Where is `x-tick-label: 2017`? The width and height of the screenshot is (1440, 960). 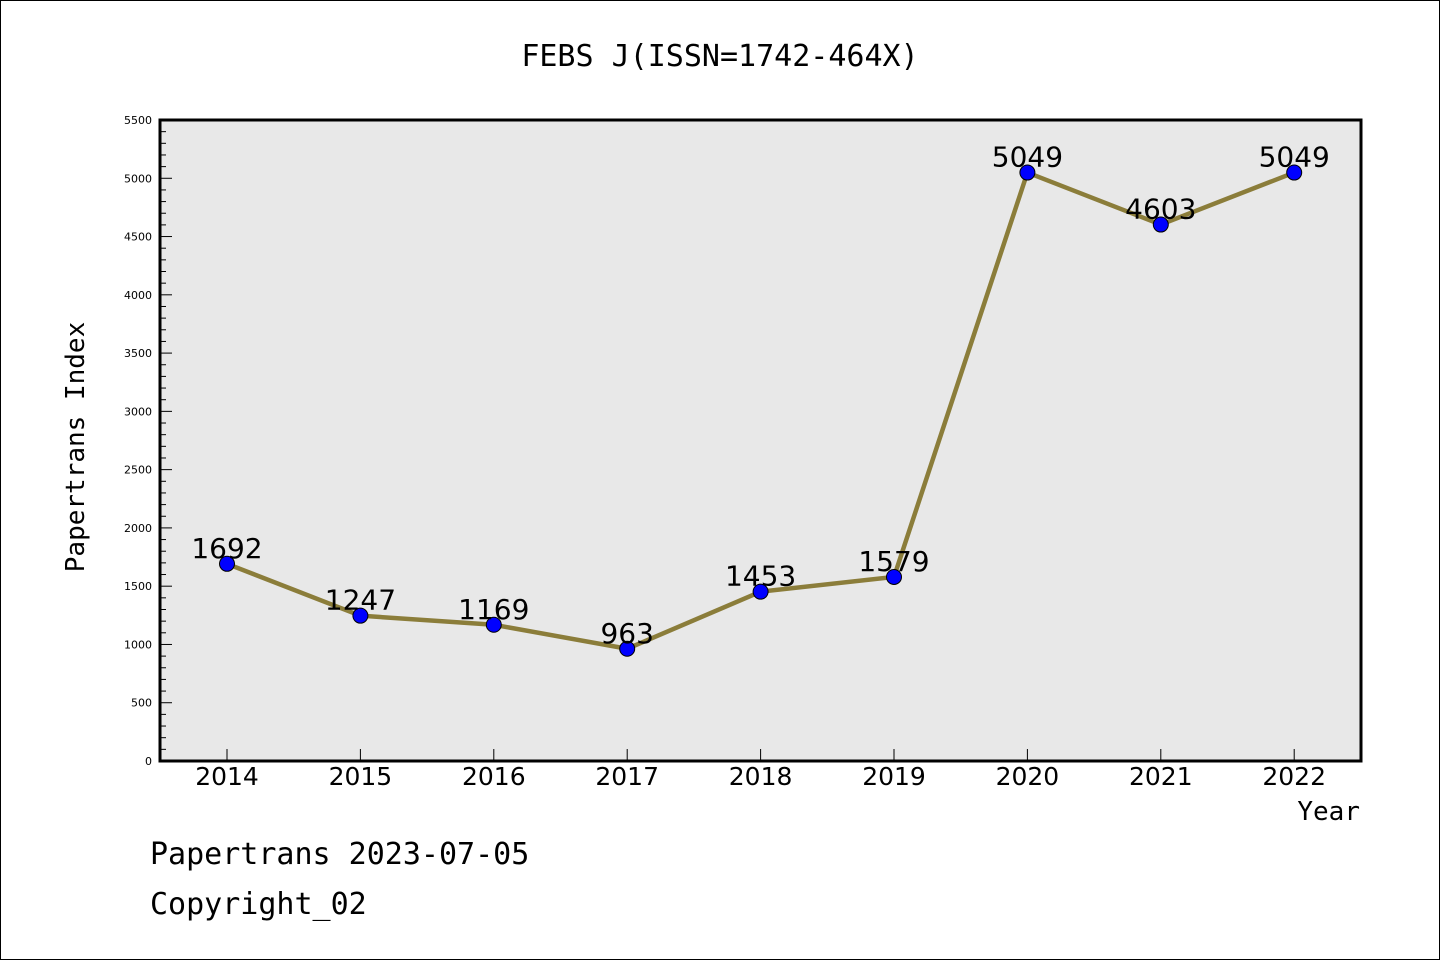
x-tick-label: 2017 is located at coordinates (627, 776).